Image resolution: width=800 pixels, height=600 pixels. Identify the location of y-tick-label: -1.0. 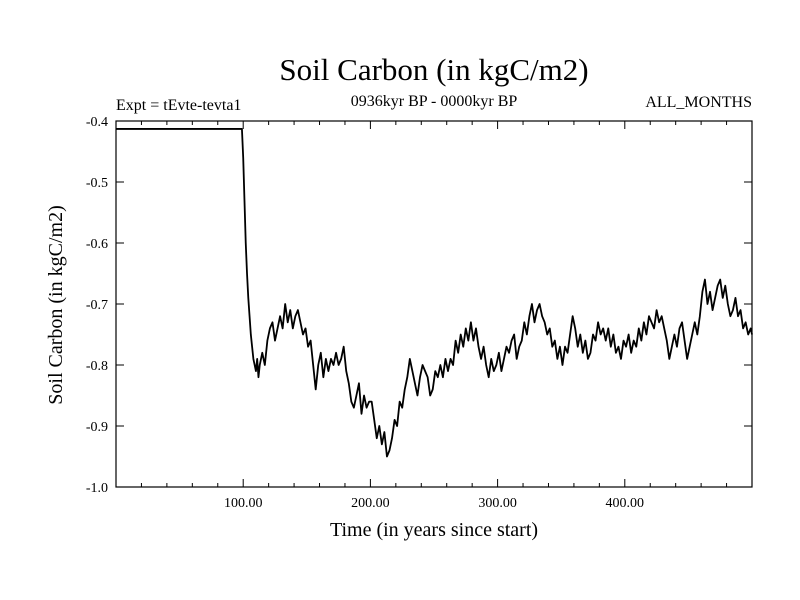
(97, 488).